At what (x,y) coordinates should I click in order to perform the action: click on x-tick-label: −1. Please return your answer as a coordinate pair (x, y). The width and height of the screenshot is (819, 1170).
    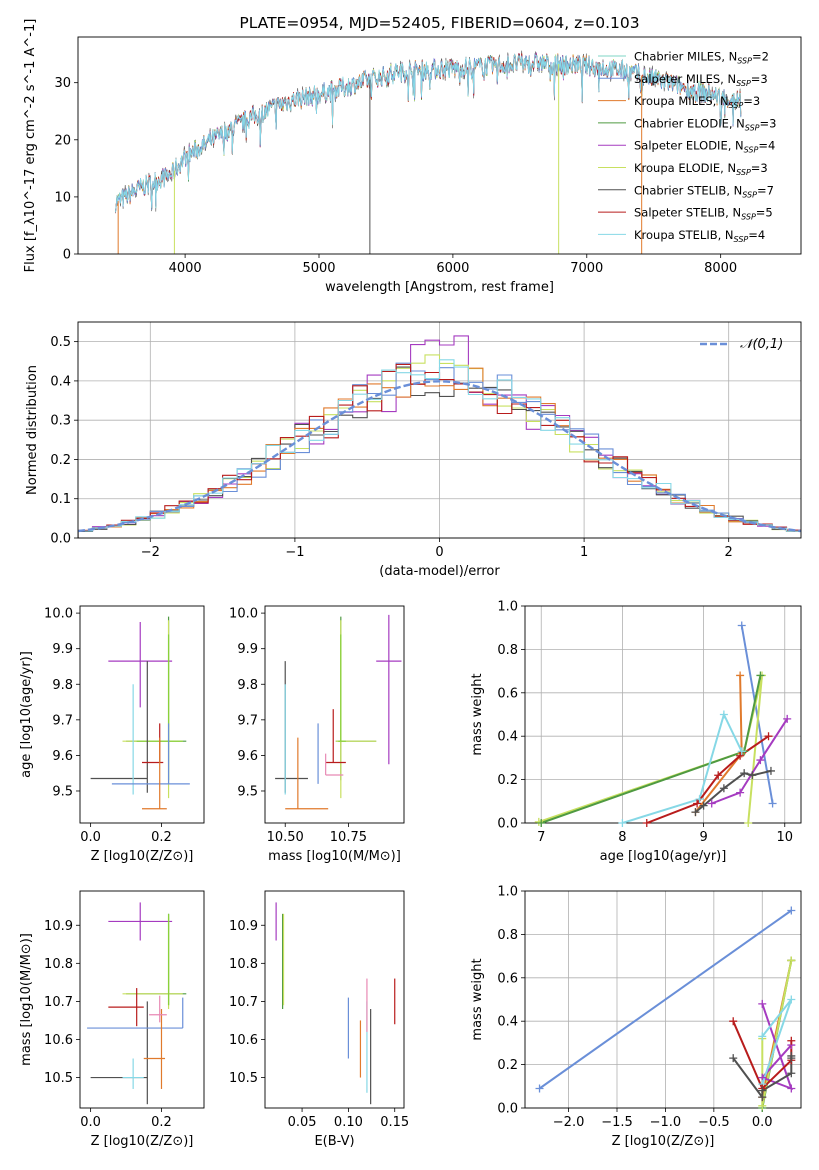
    Looking at the image, I should click on (294, 552).